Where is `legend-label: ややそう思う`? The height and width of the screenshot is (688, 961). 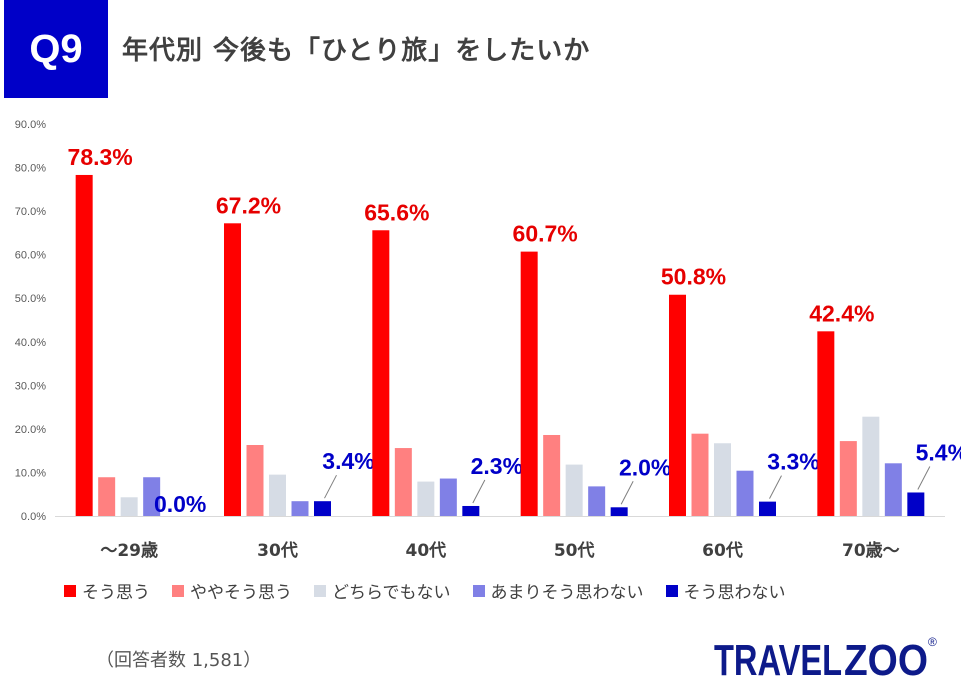
legend-label: ややそう思う is located at coordinates (241, 593).